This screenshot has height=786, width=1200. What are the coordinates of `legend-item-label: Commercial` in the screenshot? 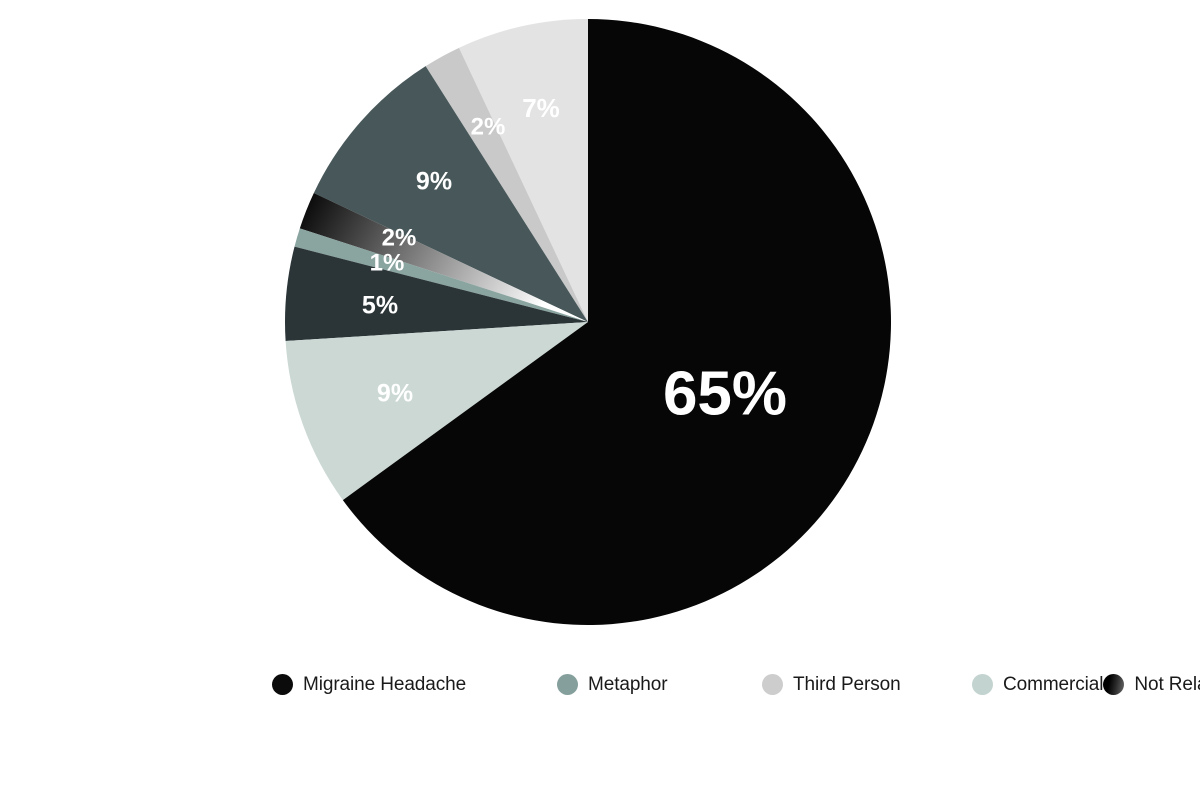 It's located at (1053, 684).